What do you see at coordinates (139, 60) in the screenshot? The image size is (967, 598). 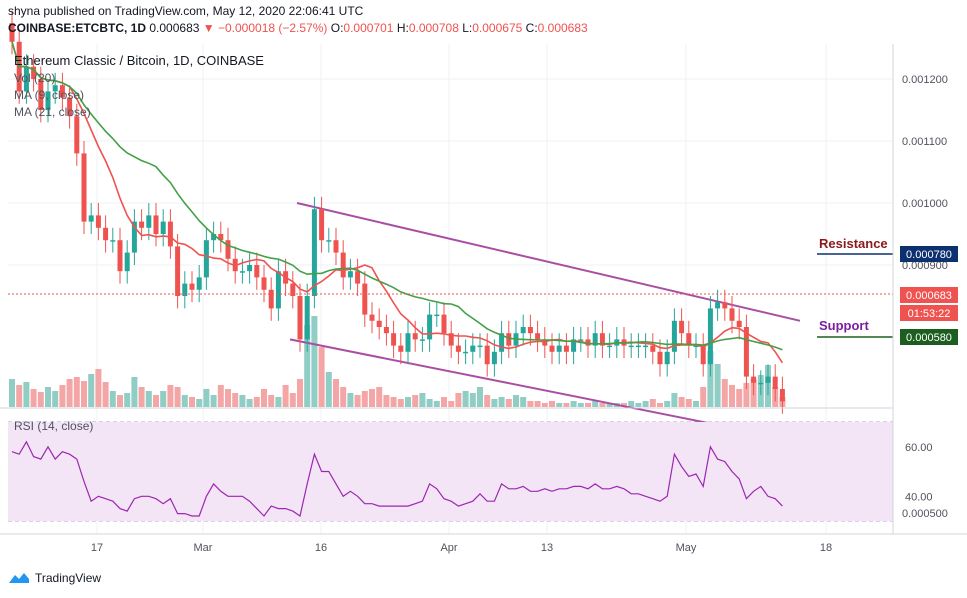 I see `chart-title: Ethereum Classic / Bitcoin, 1D, COINBASE` at bounding box center [139, 60].